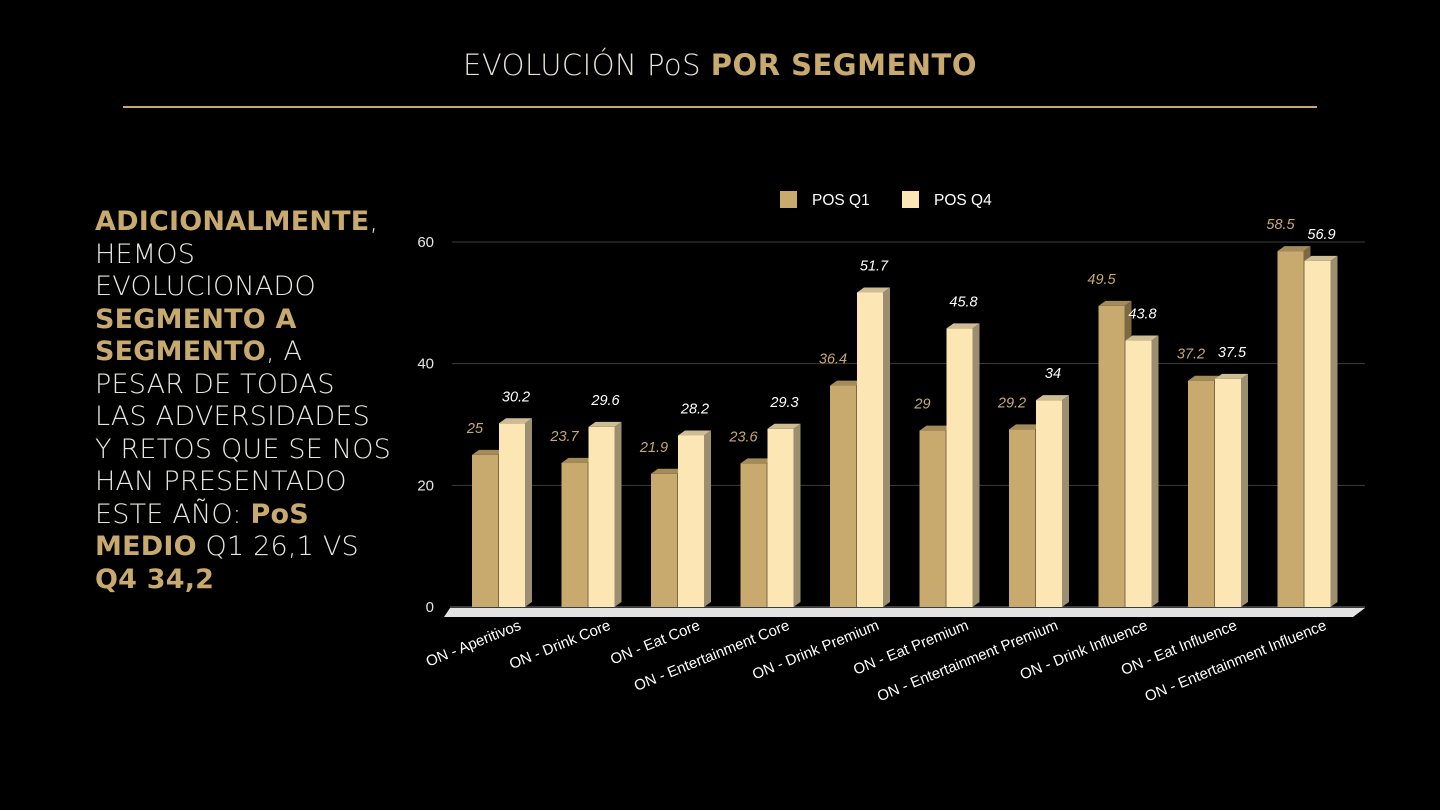  I want to click on data-label: 49.5, so click(1101, 280).